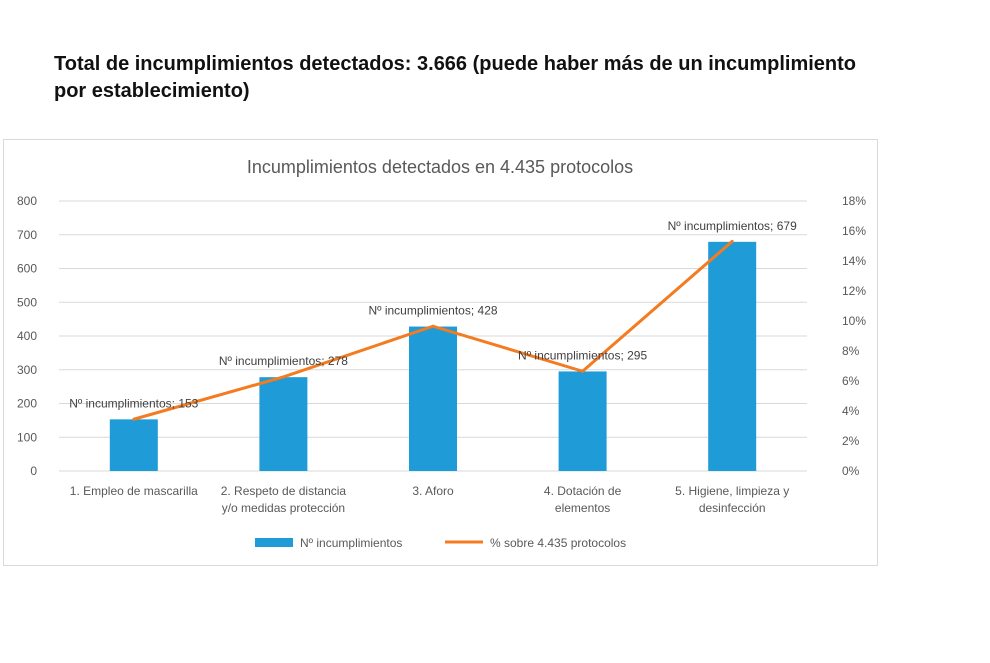 The image size is (990, 663). I want to click on category-label: 5. Higiene, limpieza y, so click(732, 491).